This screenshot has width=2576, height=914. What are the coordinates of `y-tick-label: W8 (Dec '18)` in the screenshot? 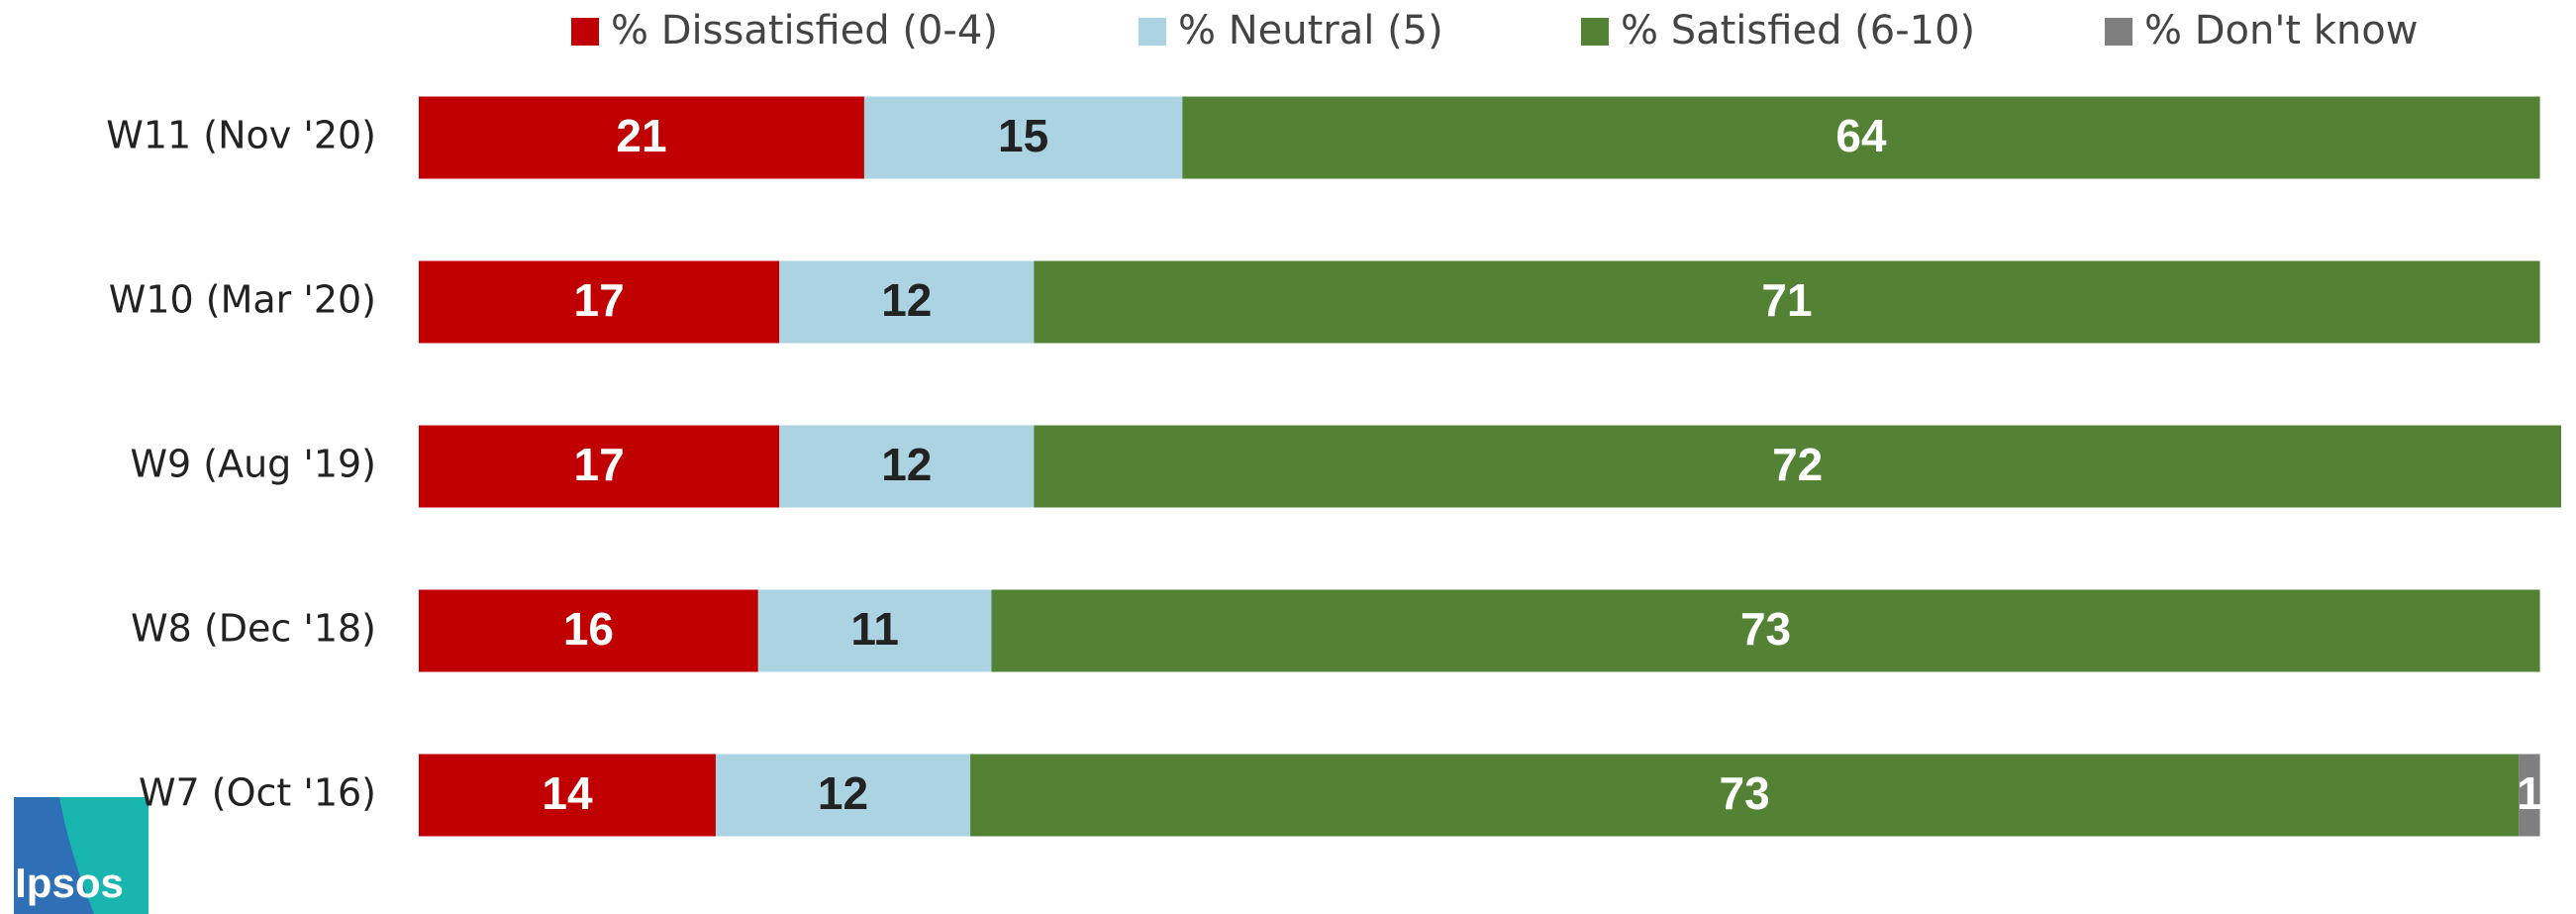 It's located at (253, 629).